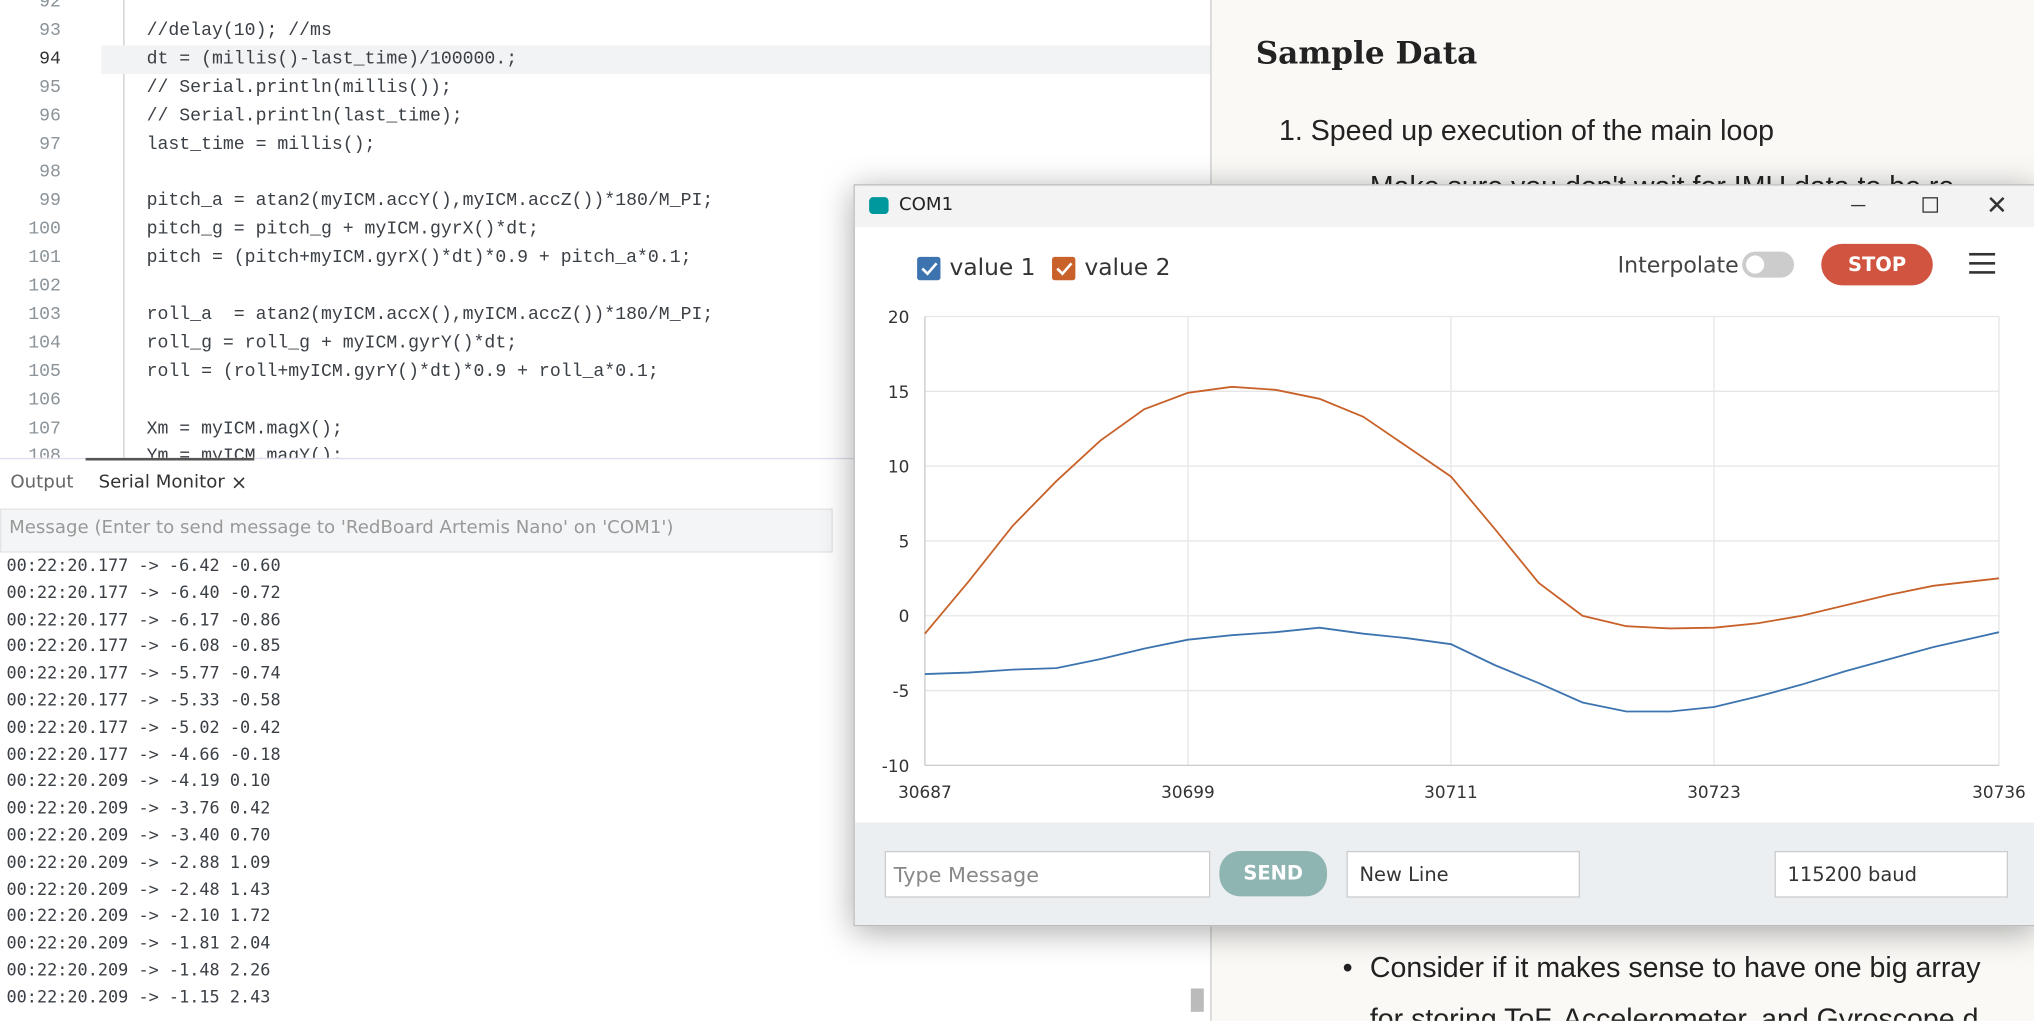  Describe the element at coordinates (138, 836) in the screenshot. I see `log-line: 00:22:20.209 -> -3.40 0.70` at that location.